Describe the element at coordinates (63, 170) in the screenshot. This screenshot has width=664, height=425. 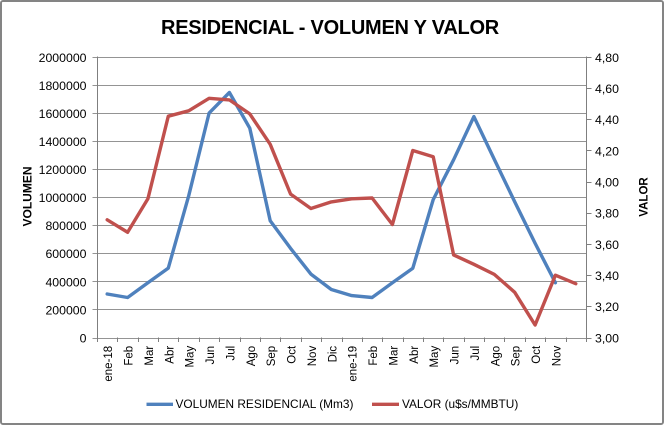
I see `svg-text: 1200000` at that location.